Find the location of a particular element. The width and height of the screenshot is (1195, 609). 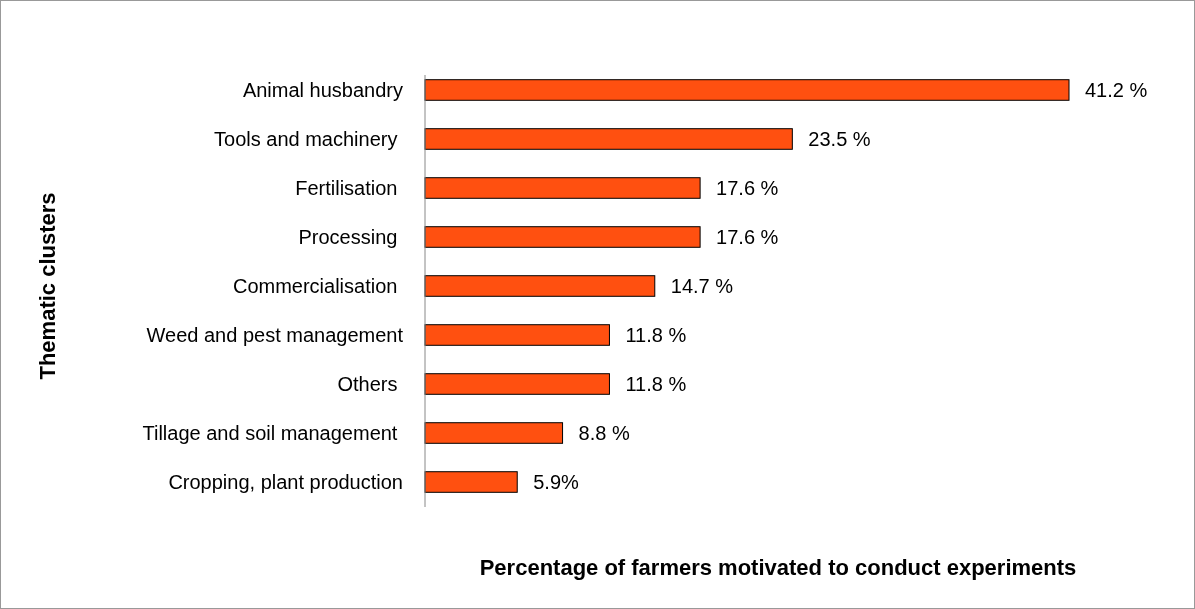

y-tick-label: Tools and machinery is located at coordinates (308, 138).